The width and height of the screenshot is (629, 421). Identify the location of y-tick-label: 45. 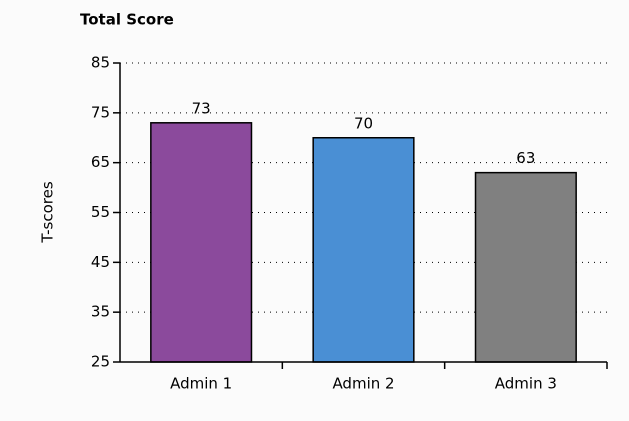
(100, 262).